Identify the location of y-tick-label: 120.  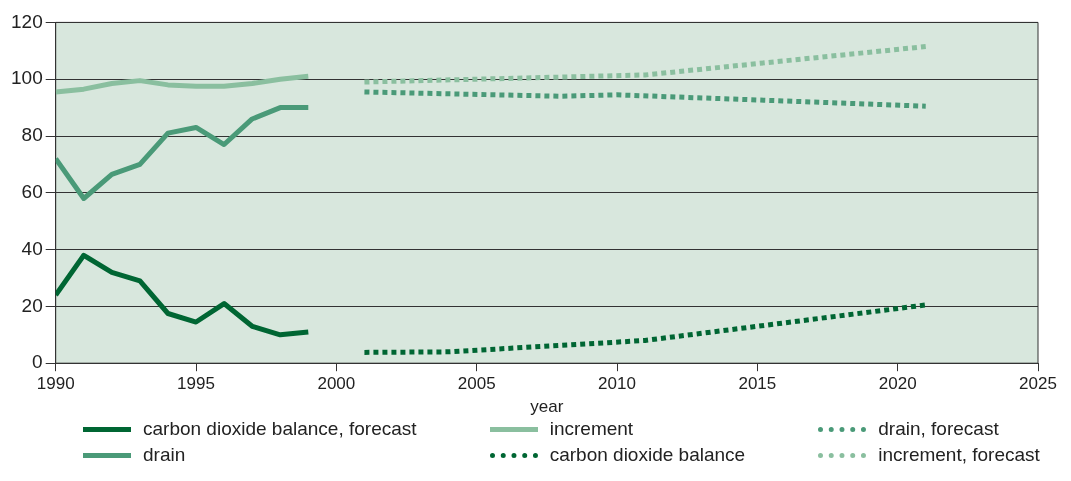
(27, 21).